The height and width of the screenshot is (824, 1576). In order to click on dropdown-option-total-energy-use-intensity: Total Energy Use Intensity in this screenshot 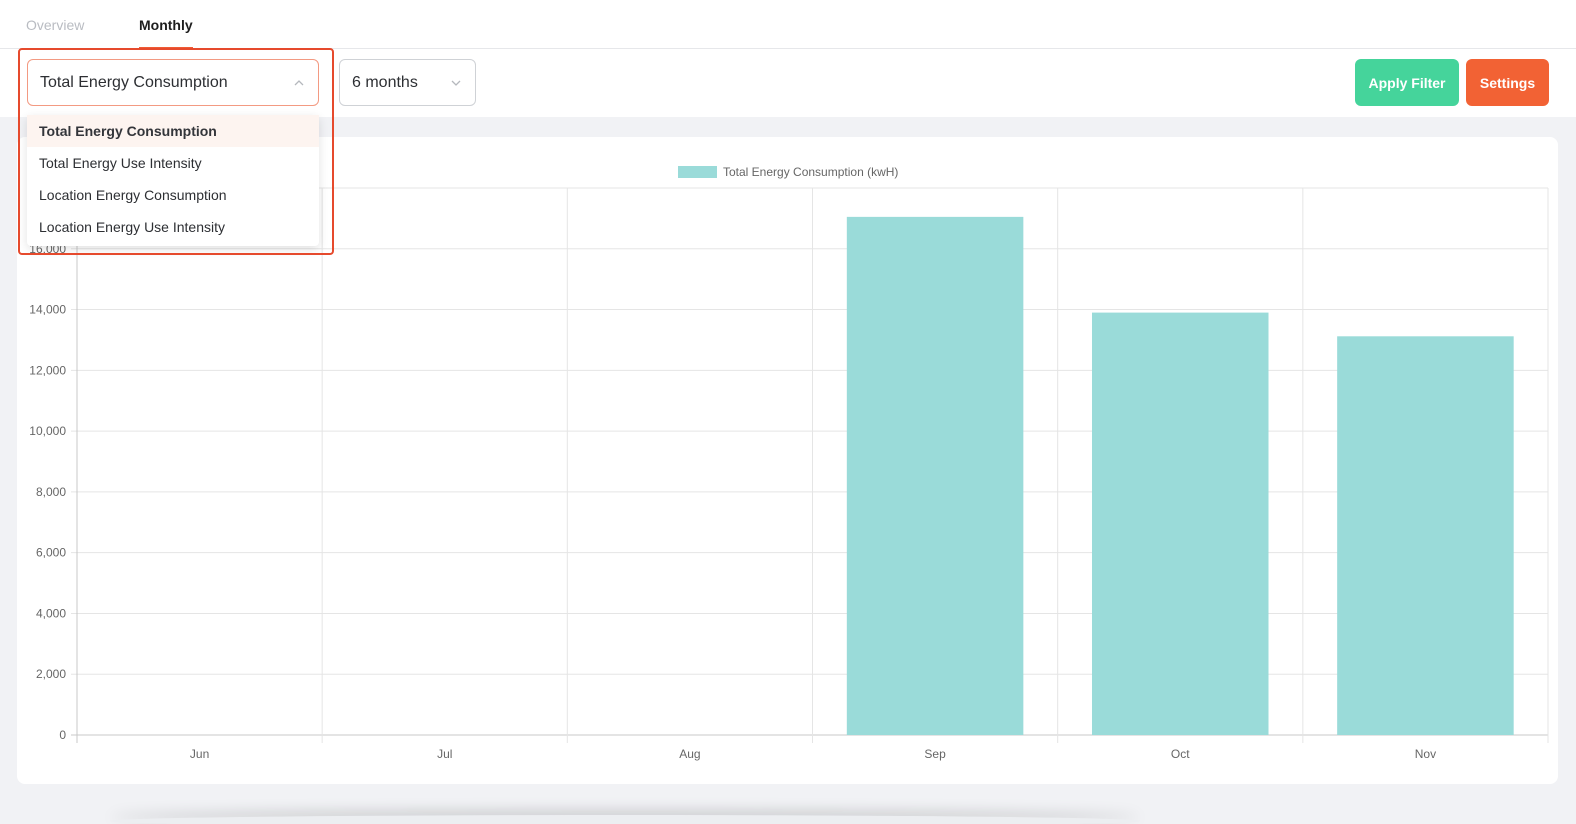, I will do `click(120, 163)`.